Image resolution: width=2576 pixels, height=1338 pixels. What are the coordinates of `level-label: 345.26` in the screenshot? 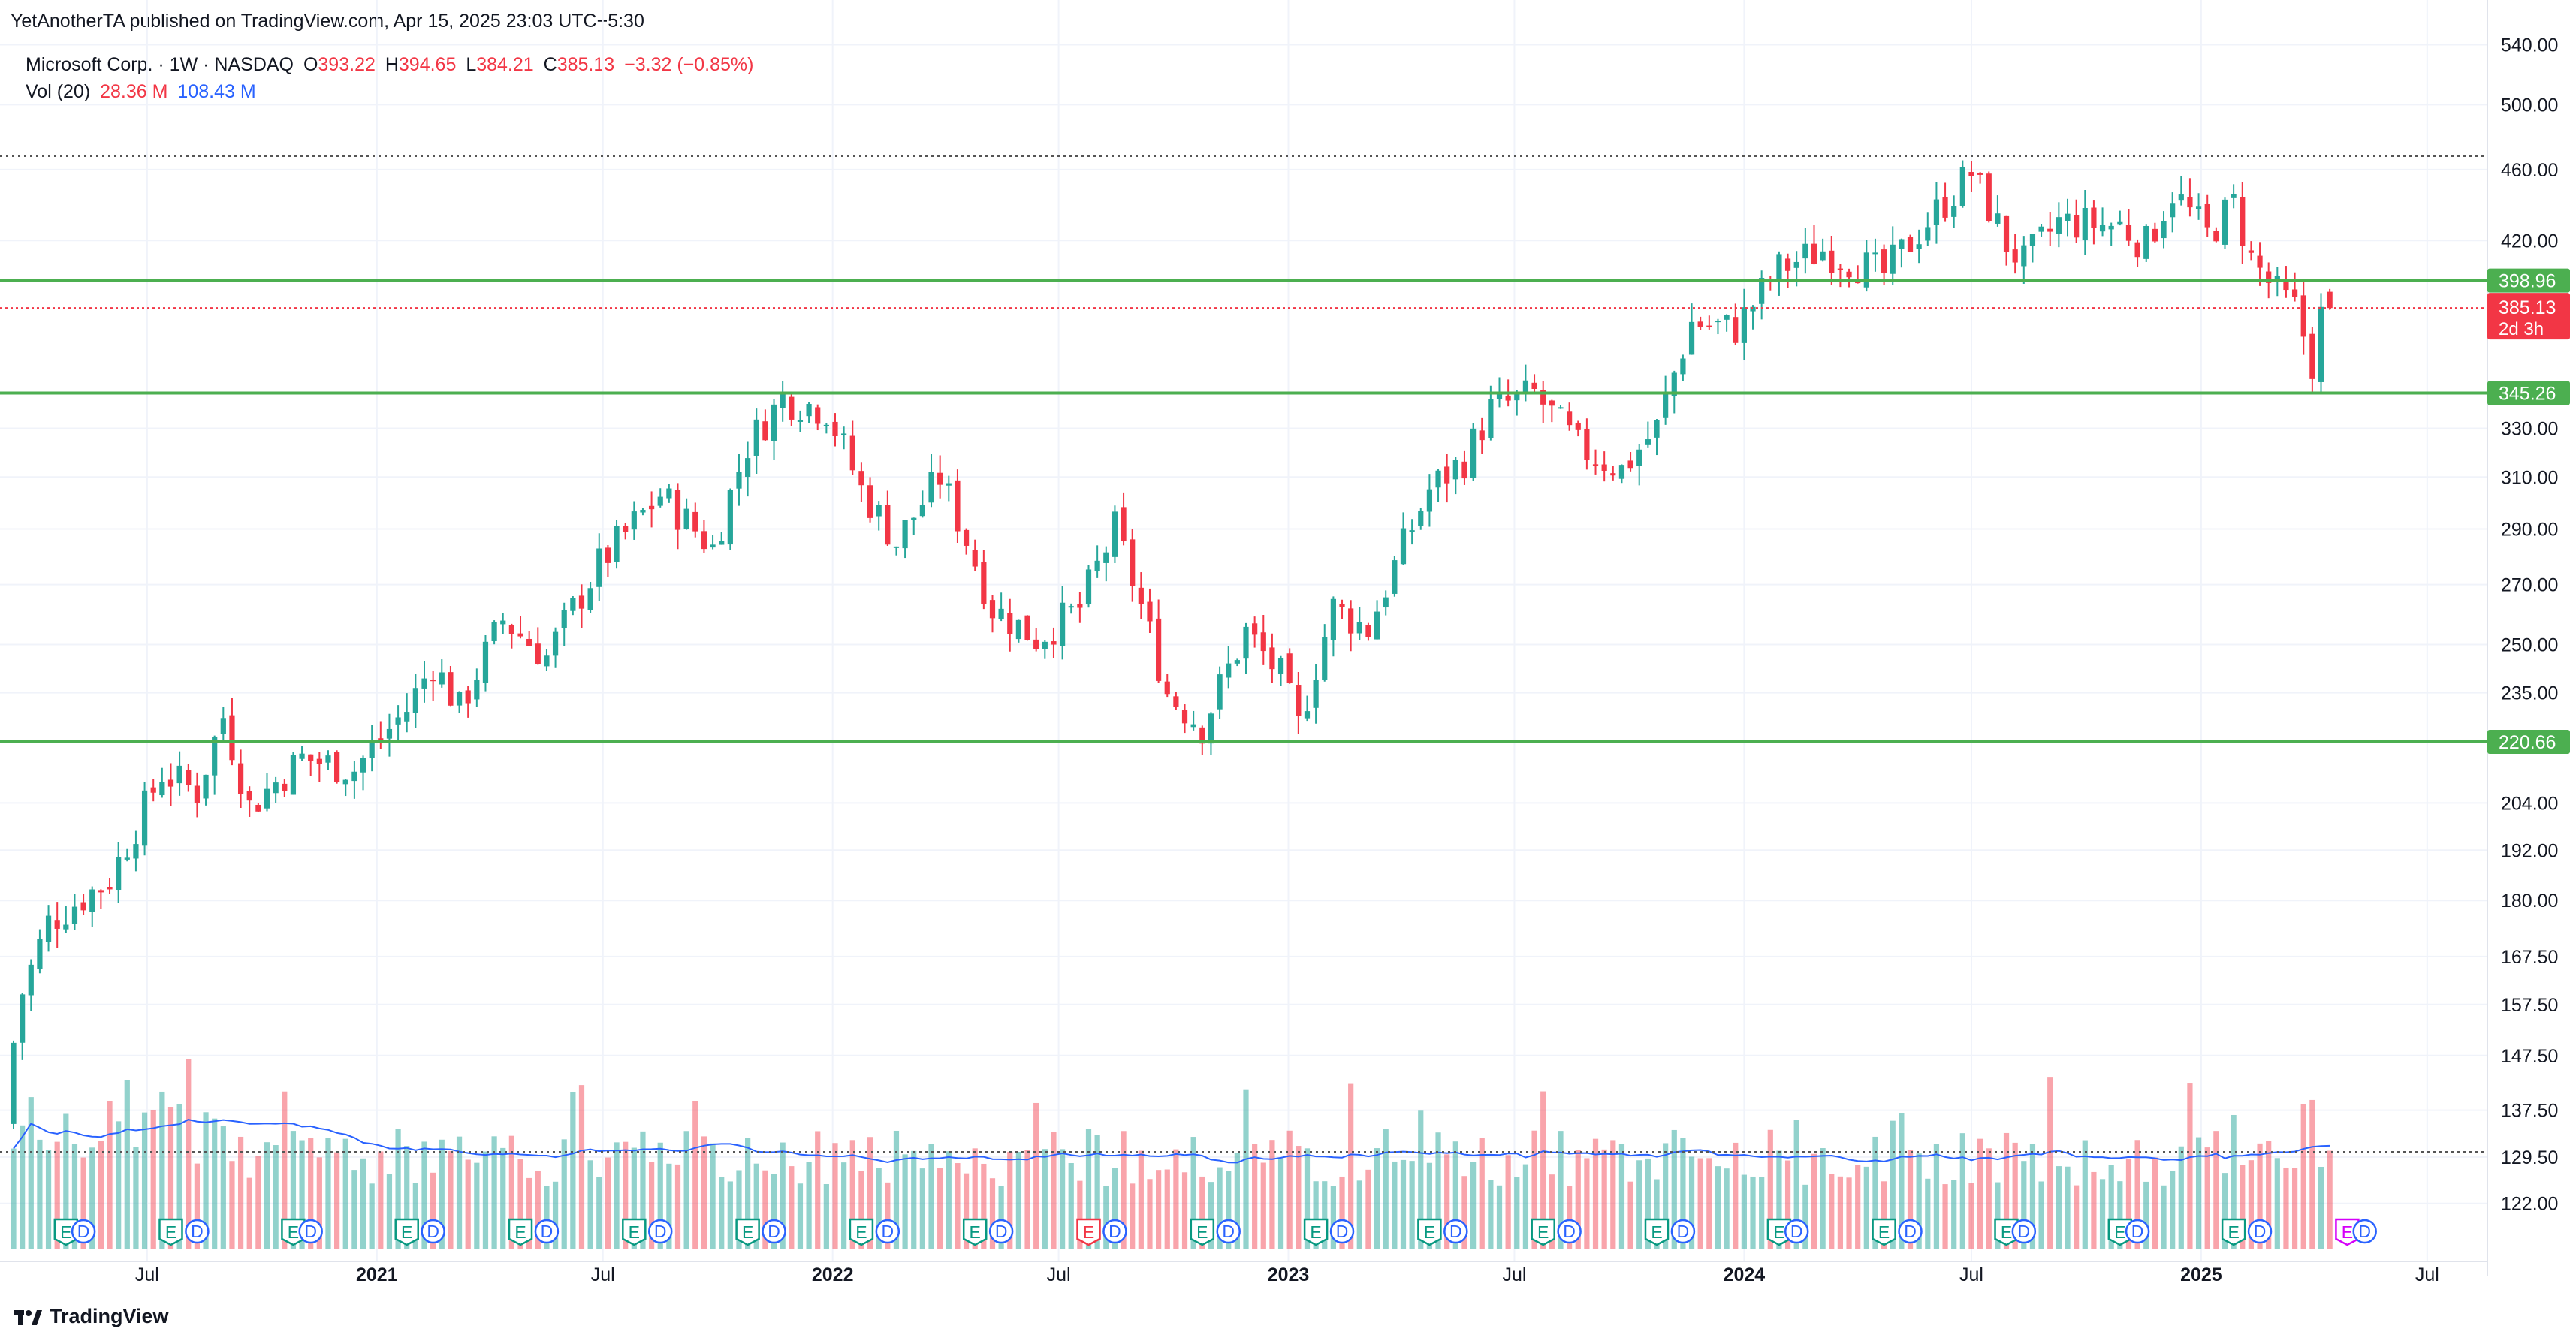 It's located at (2527, 395).